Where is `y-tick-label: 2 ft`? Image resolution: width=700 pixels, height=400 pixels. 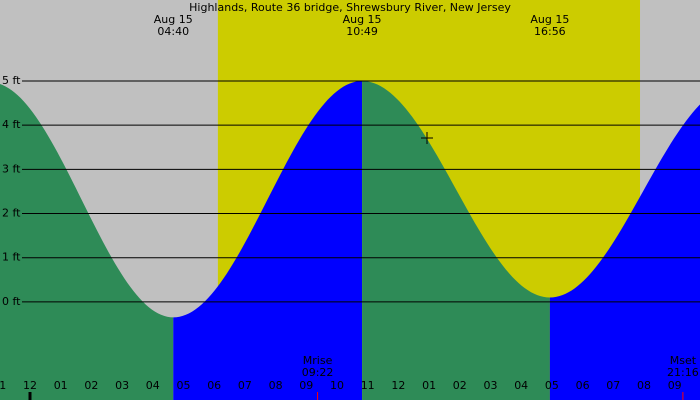 y-tick-label: 2 ft is located at coordinates (11, 213).